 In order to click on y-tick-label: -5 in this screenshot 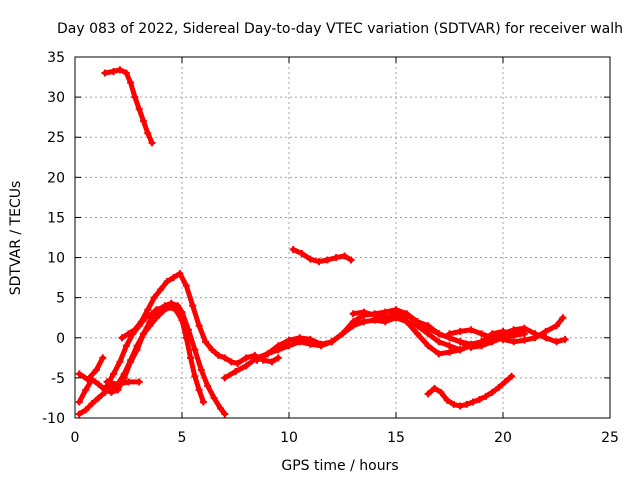, I will do `click(58, 379)`.